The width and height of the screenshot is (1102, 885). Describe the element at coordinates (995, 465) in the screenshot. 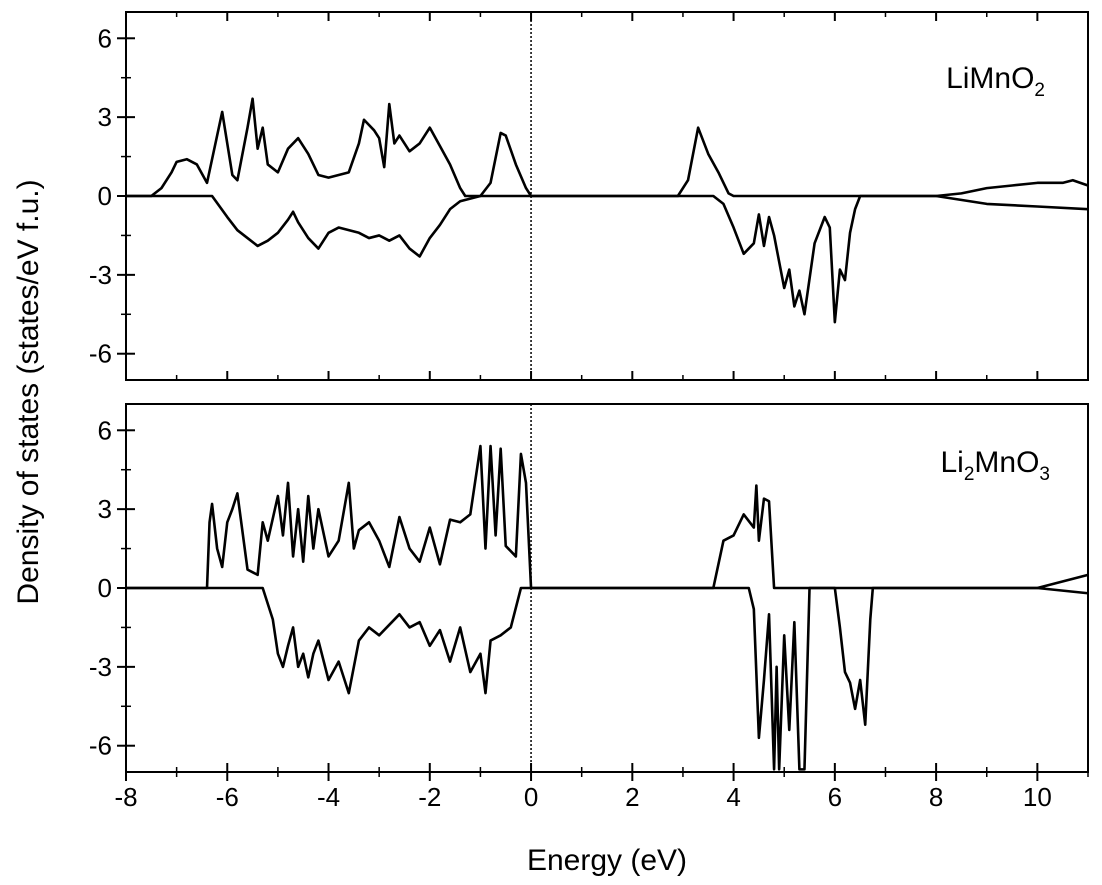

I see `panel-label-li2mno3: Li2MnO3` at that location.